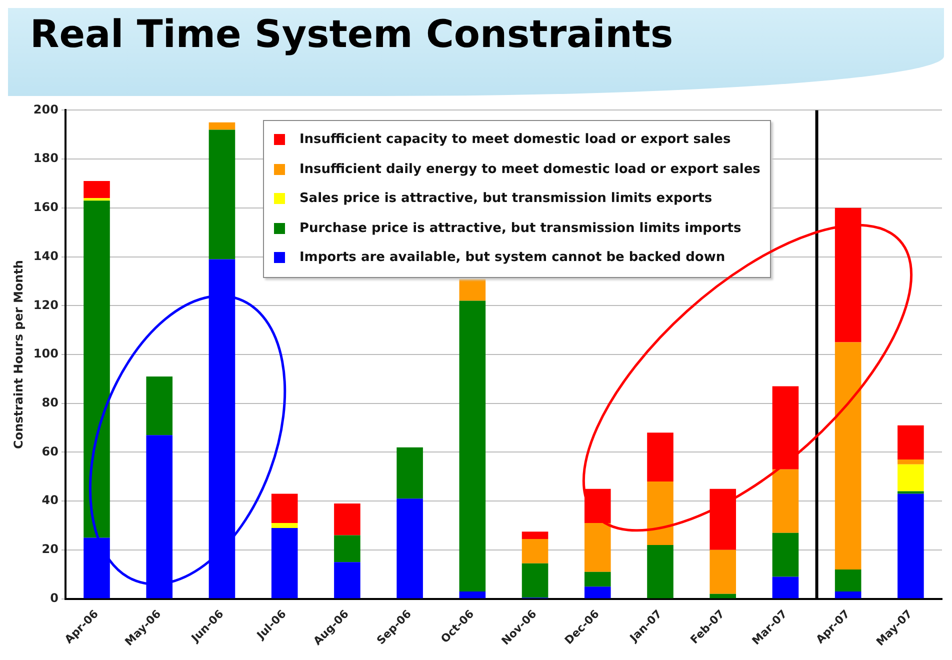 This screenshot has height=660, width=952. What do you see at coordinates (54, 597) in the screenshot?
I see `y-tick-label: 0` at bounding box center [54, 597].